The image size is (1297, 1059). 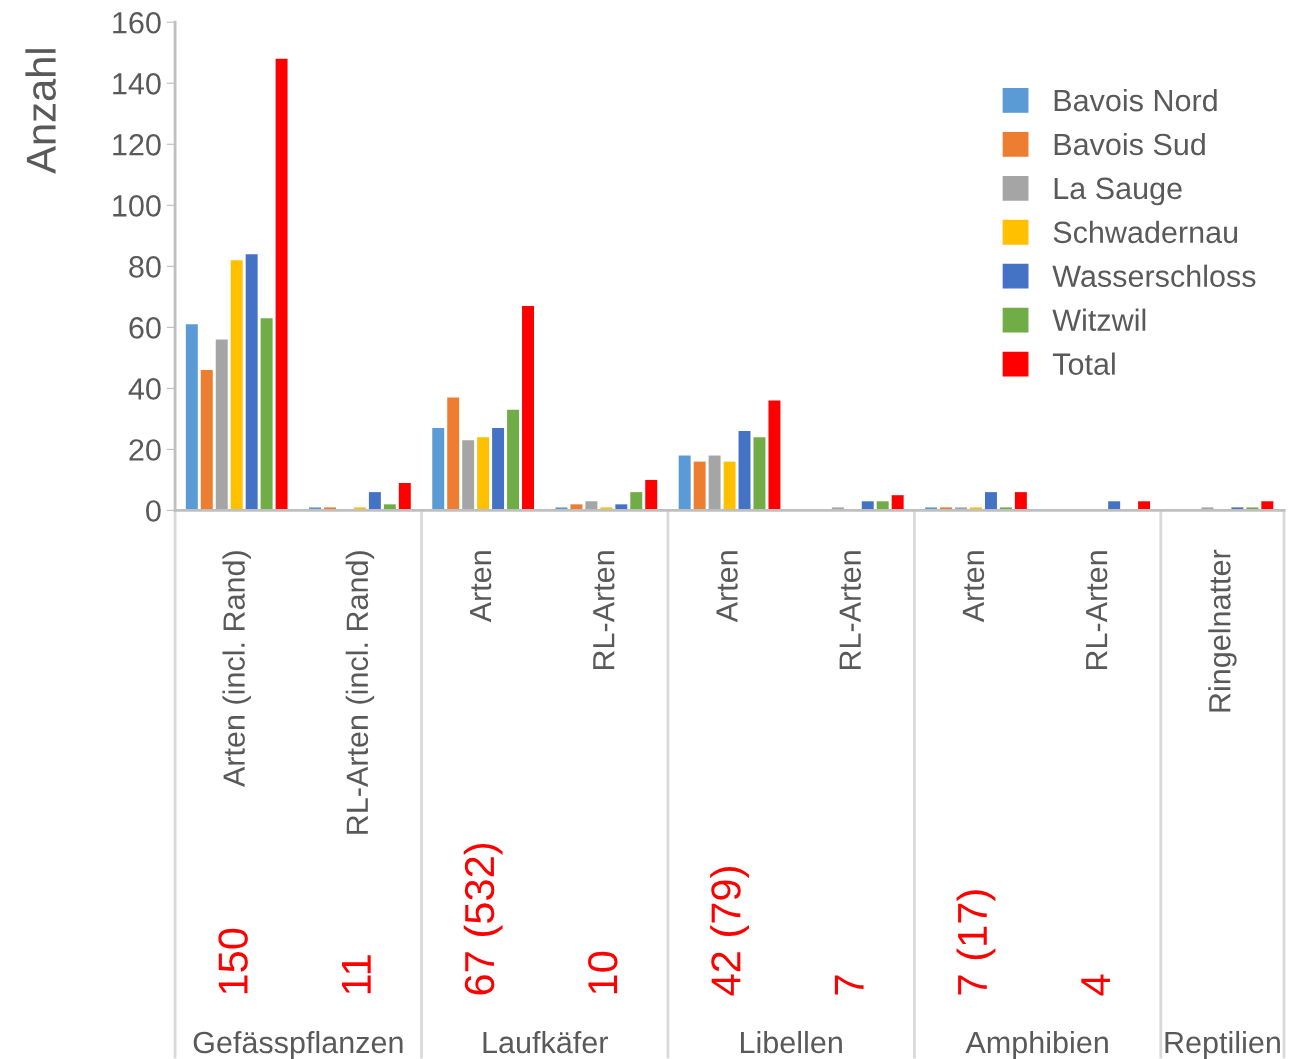 What do you see at coordinates (145, 450) in the screenshot?
I see `y-tick-label: 20` at bounding box center [145, 450].